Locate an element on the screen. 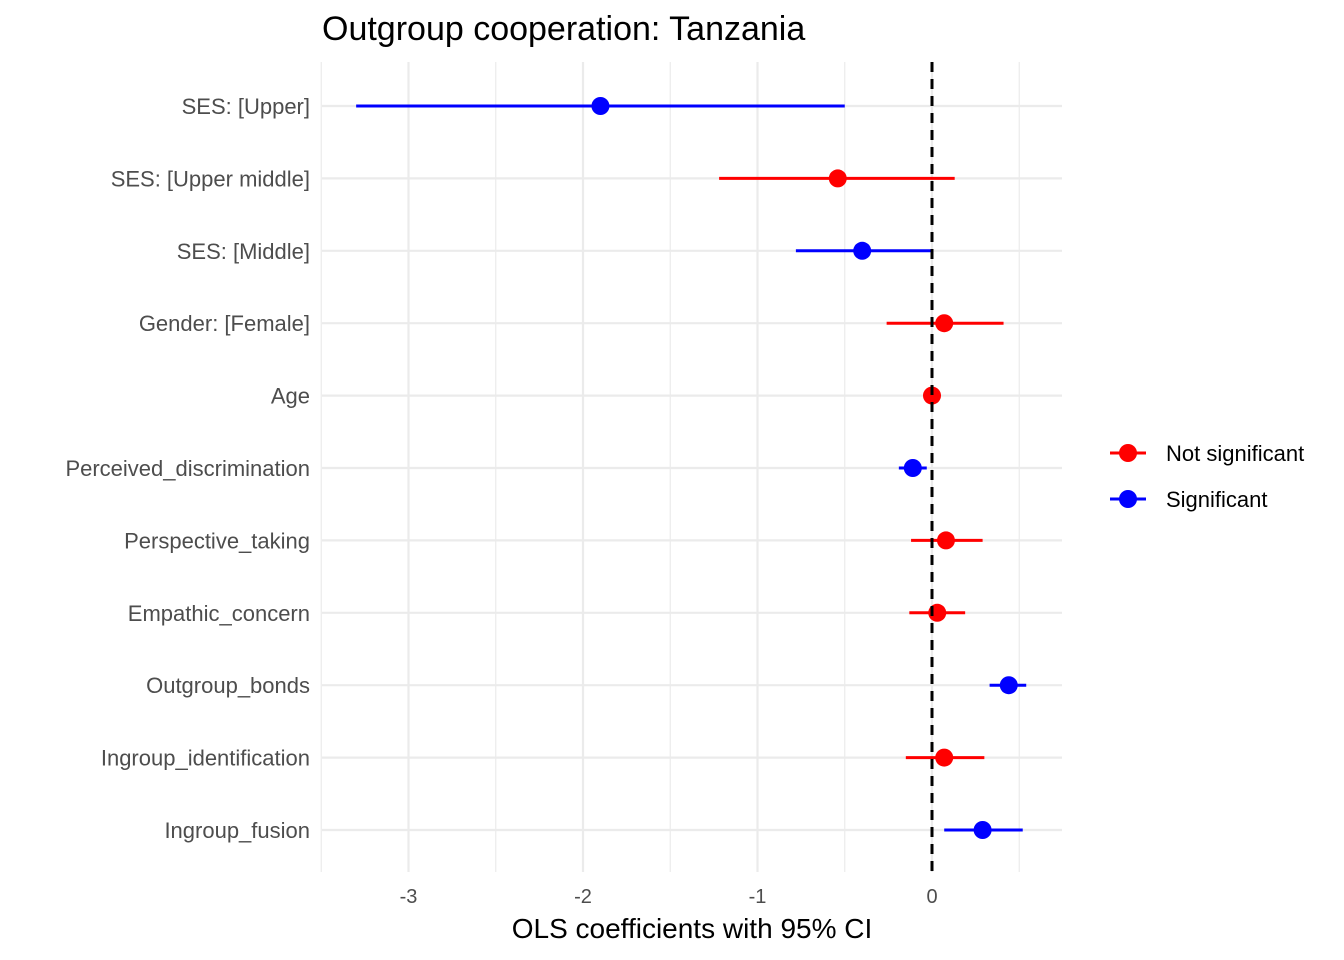 This screenshot has width=1344, height=960. legend: Not significant Significant is located at coordinates (1207, 476).